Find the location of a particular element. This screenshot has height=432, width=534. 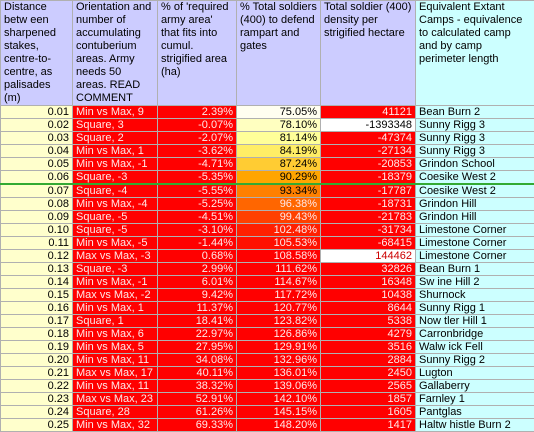

cell: Square, -3 is located at coordinates (115, 178).